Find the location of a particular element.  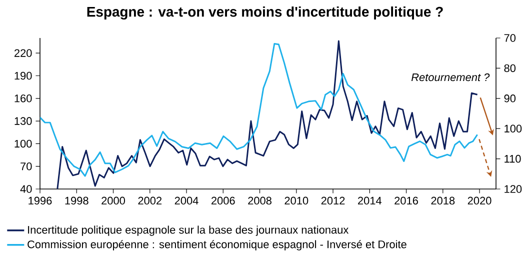

y-tick-label: 130 is located at coordinates (23, 121).